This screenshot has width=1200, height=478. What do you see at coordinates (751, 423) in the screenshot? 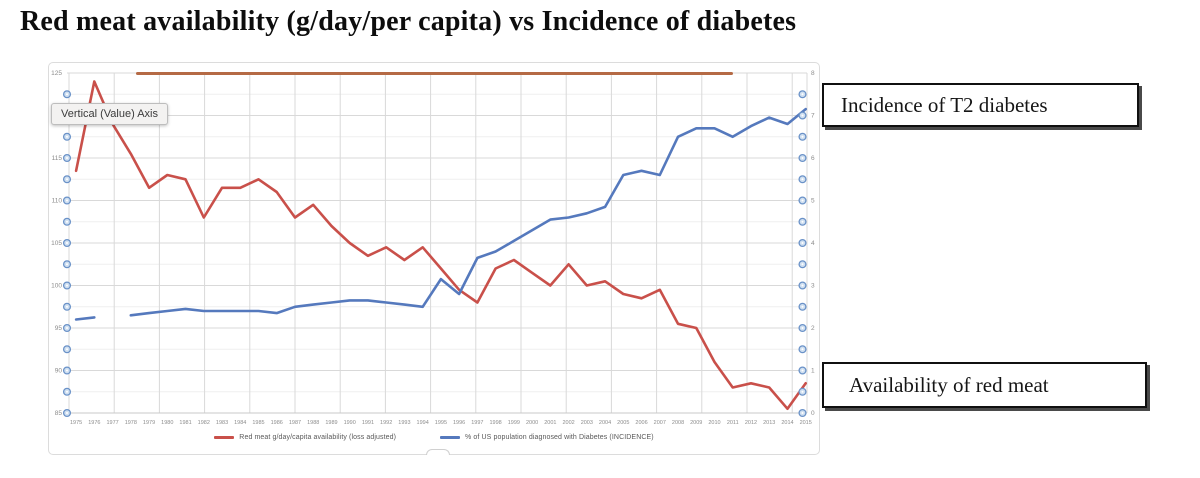
I see `svg-text: 2012` at bounding box center [751, 423].